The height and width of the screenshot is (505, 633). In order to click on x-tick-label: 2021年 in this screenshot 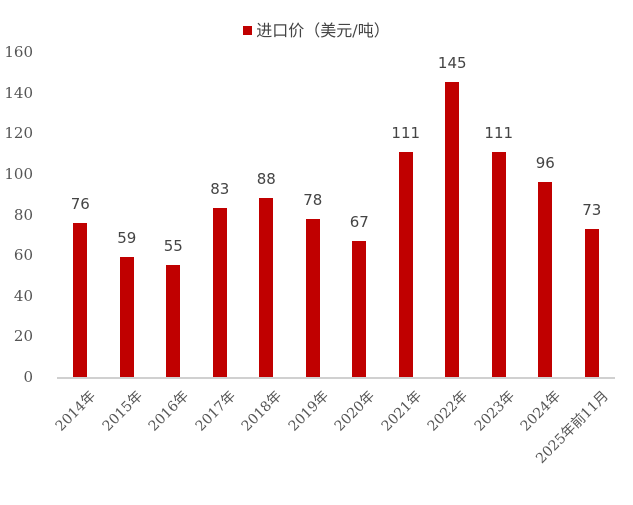, I will do `click(401, 411)`.